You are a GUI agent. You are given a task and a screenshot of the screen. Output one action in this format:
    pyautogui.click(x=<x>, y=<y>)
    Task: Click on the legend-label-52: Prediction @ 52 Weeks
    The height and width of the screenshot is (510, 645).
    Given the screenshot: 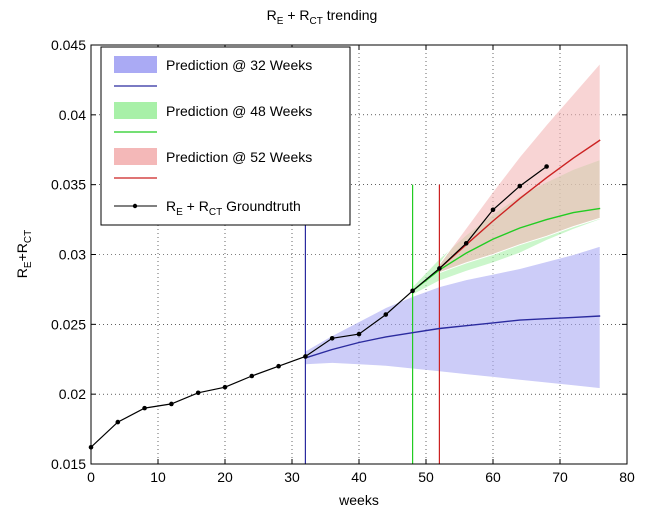 What is the action you would take?
    pyautogui.click(x=239, y=157)
    